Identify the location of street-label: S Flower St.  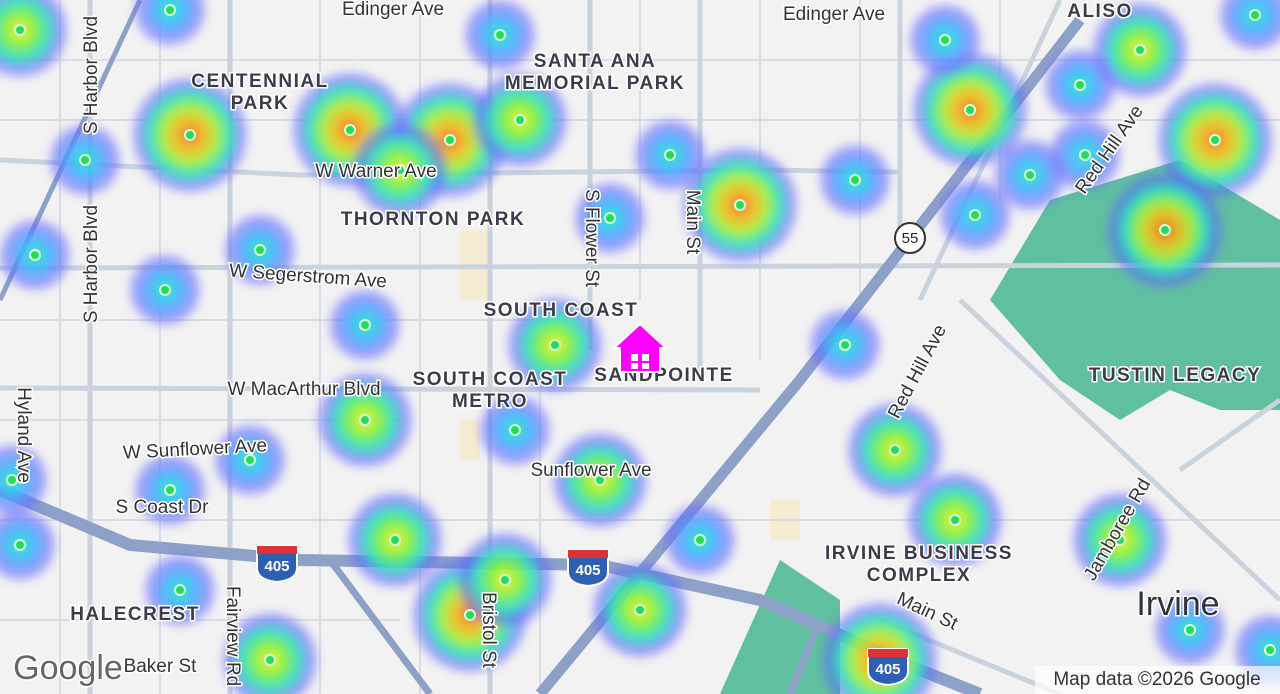
(591, 238).